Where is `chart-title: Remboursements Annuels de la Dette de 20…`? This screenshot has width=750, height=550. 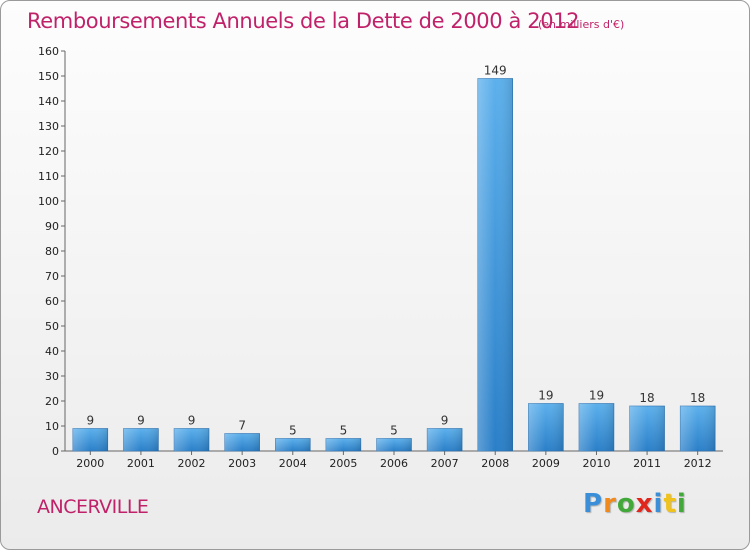 chart-title: Remboursements Annuels de la Dette de 20… is located at coordinates (303, 21).